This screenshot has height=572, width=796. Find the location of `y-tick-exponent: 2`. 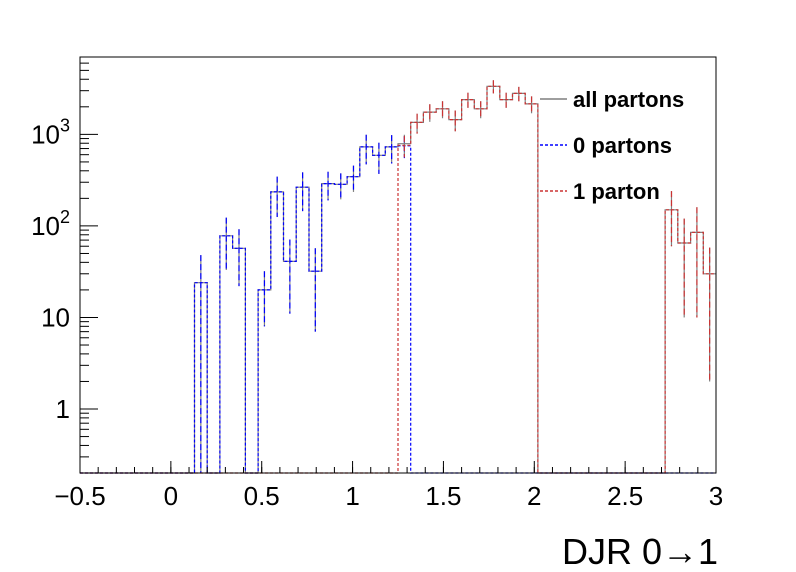

y-tick-exponent: 2 is located at coordinates (65, 217).